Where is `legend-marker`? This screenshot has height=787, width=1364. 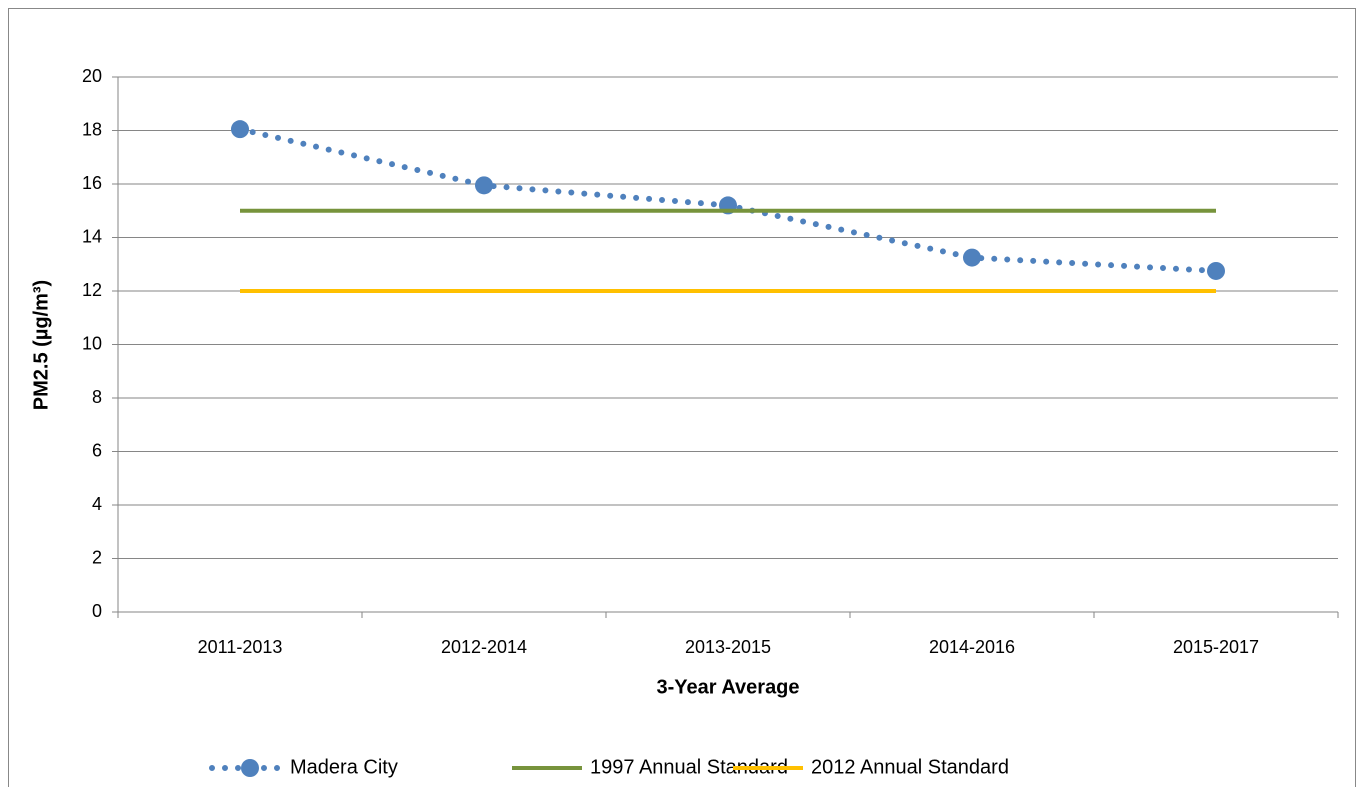
legend-marker is located at coordinates (250, 768).